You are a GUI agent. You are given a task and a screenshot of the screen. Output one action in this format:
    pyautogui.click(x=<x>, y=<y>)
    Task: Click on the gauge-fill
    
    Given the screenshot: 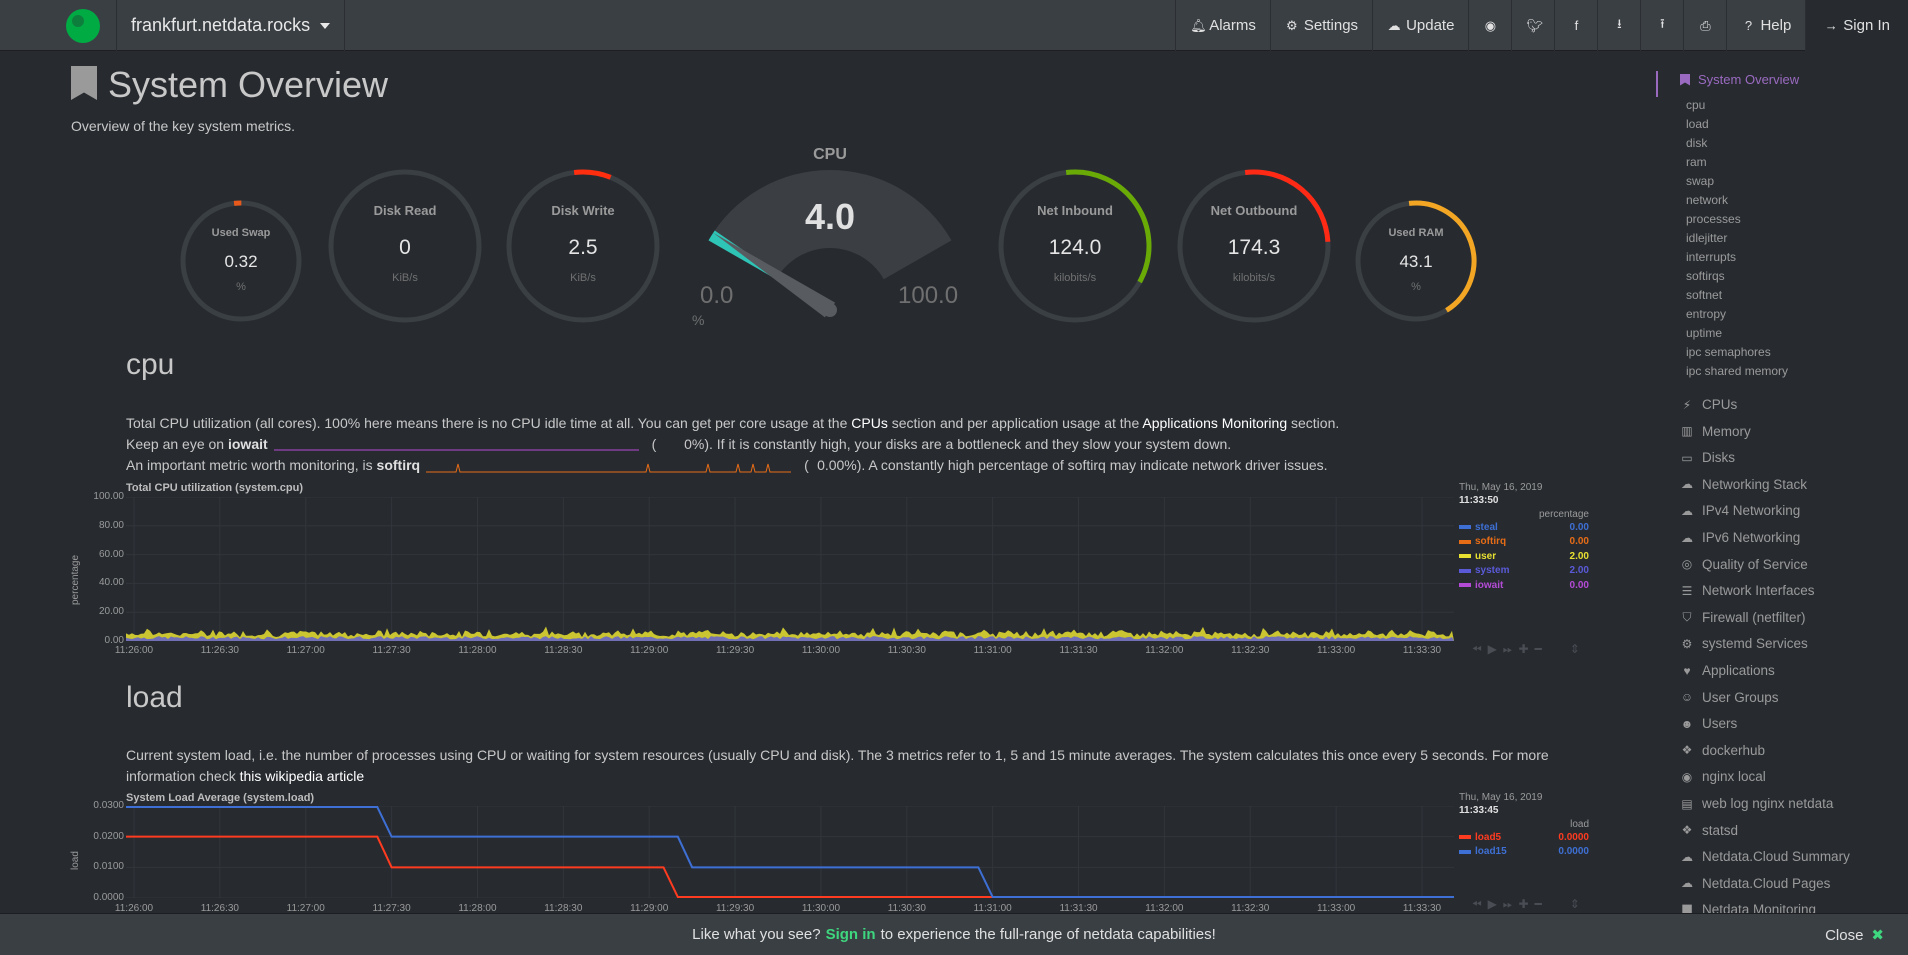 What is the action you would take?
    pyautogui.click(x=592, y=174)
    